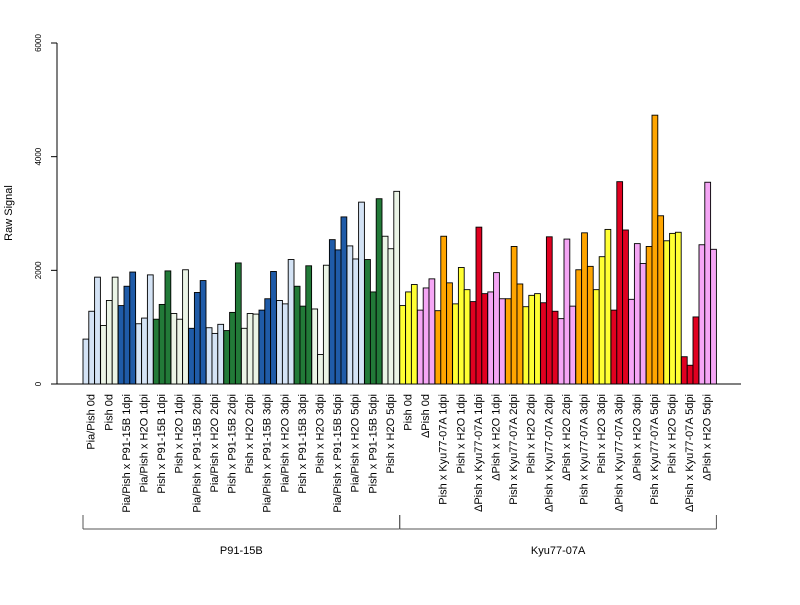  Describe the element at coordinates (127, 453) in the screenshot. I see `x-tick-label: Pia/Pish x P91-15B 1dpi` at that location.